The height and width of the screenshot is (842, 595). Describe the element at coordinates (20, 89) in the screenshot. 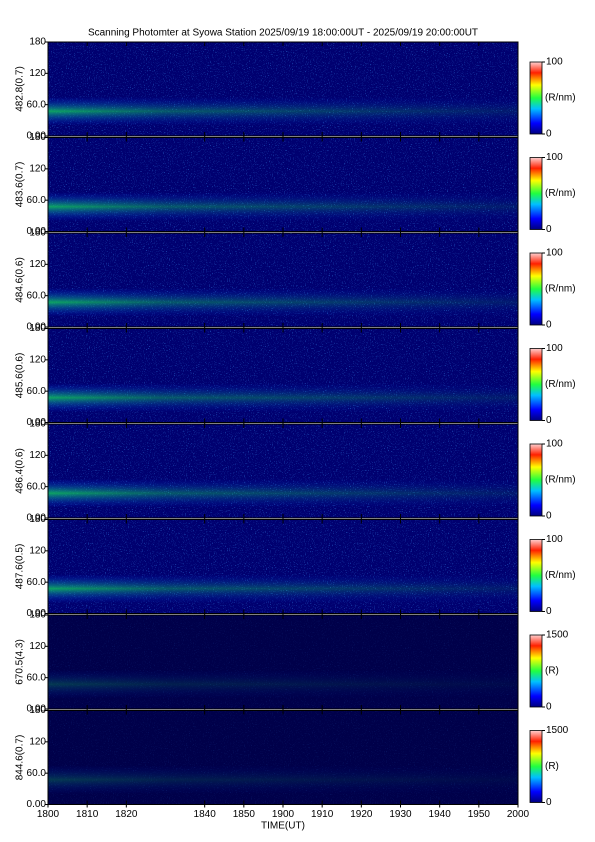

I see `y-axis-label: 482.8(0.7)` at that location.